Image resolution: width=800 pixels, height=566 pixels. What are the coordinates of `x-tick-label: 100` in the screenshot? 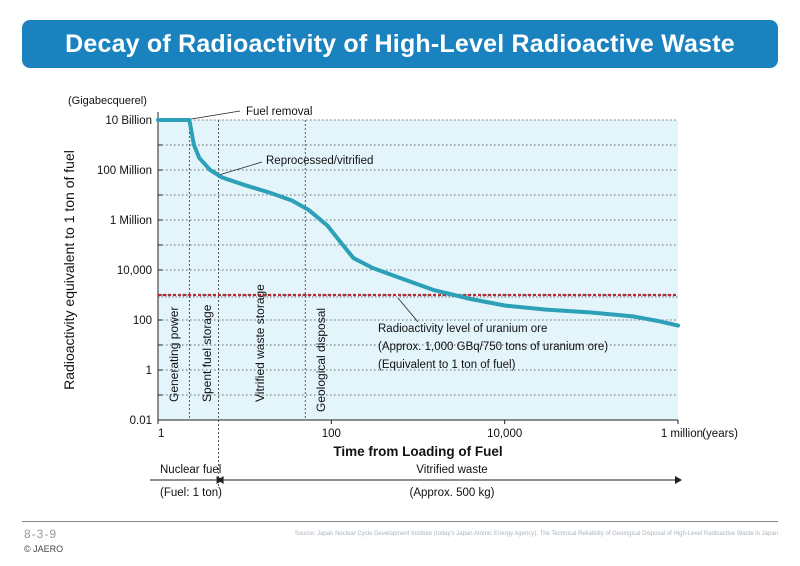 It's located at (331, 434).